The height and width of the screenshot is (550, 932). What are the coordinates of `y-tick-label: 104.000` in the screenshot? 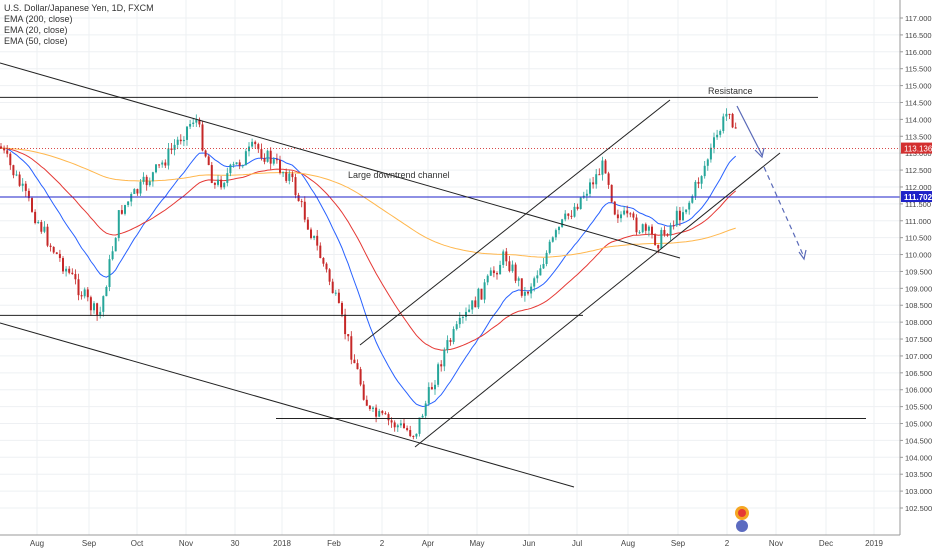 It's located at (918, 457).